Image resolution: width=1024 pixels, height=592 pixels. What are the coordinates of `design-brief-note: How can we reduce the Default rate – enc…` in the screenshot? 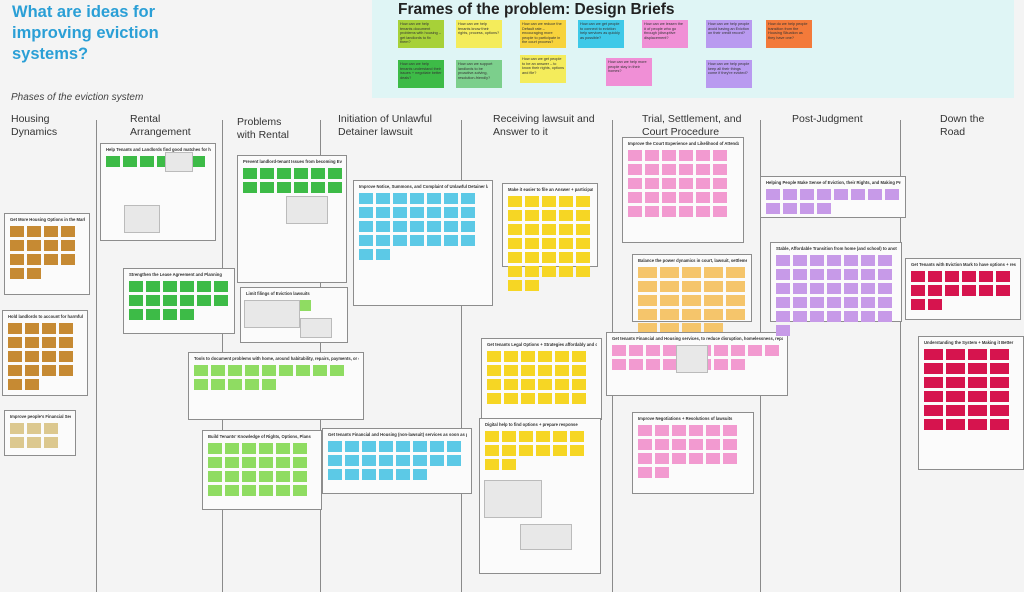 It's located at (543, 34).